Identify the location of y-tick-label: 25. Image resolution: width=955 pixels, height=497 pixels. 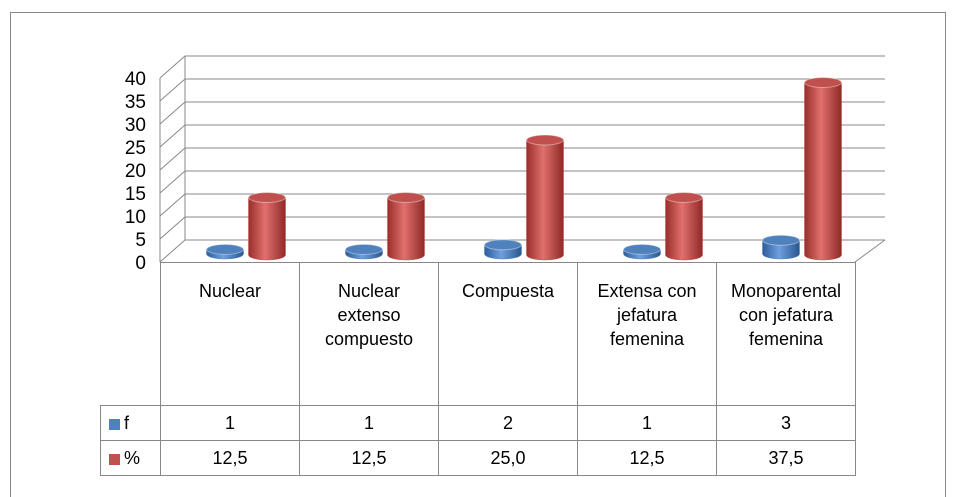
(135, 148).